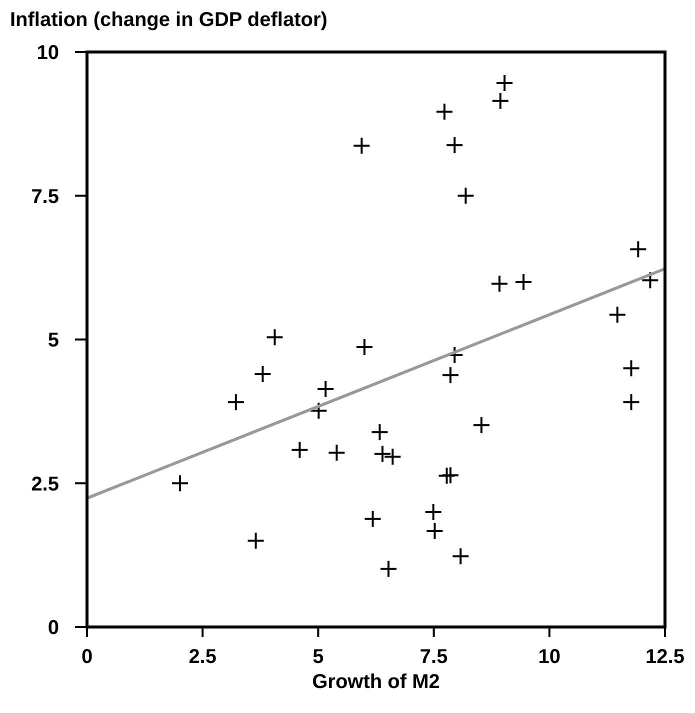 This screenshot has width=695, height=713. What do you see at coordinates (45, 484) in the screenshot?
I see `y-tick-label: 2.5` at bounding box center [45, 484].